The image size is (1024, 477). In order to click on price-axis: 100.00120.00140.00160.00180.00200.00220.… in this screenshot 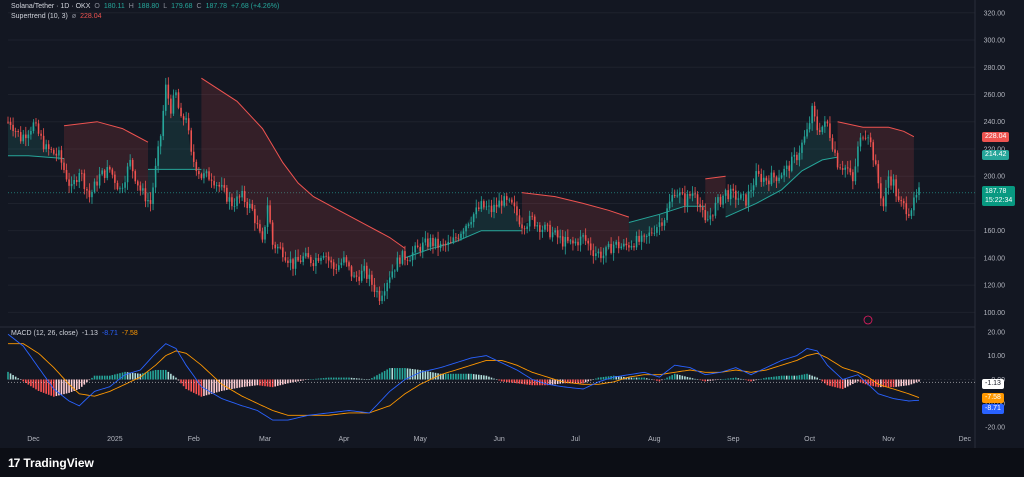, I will do `click(995, 163)`.